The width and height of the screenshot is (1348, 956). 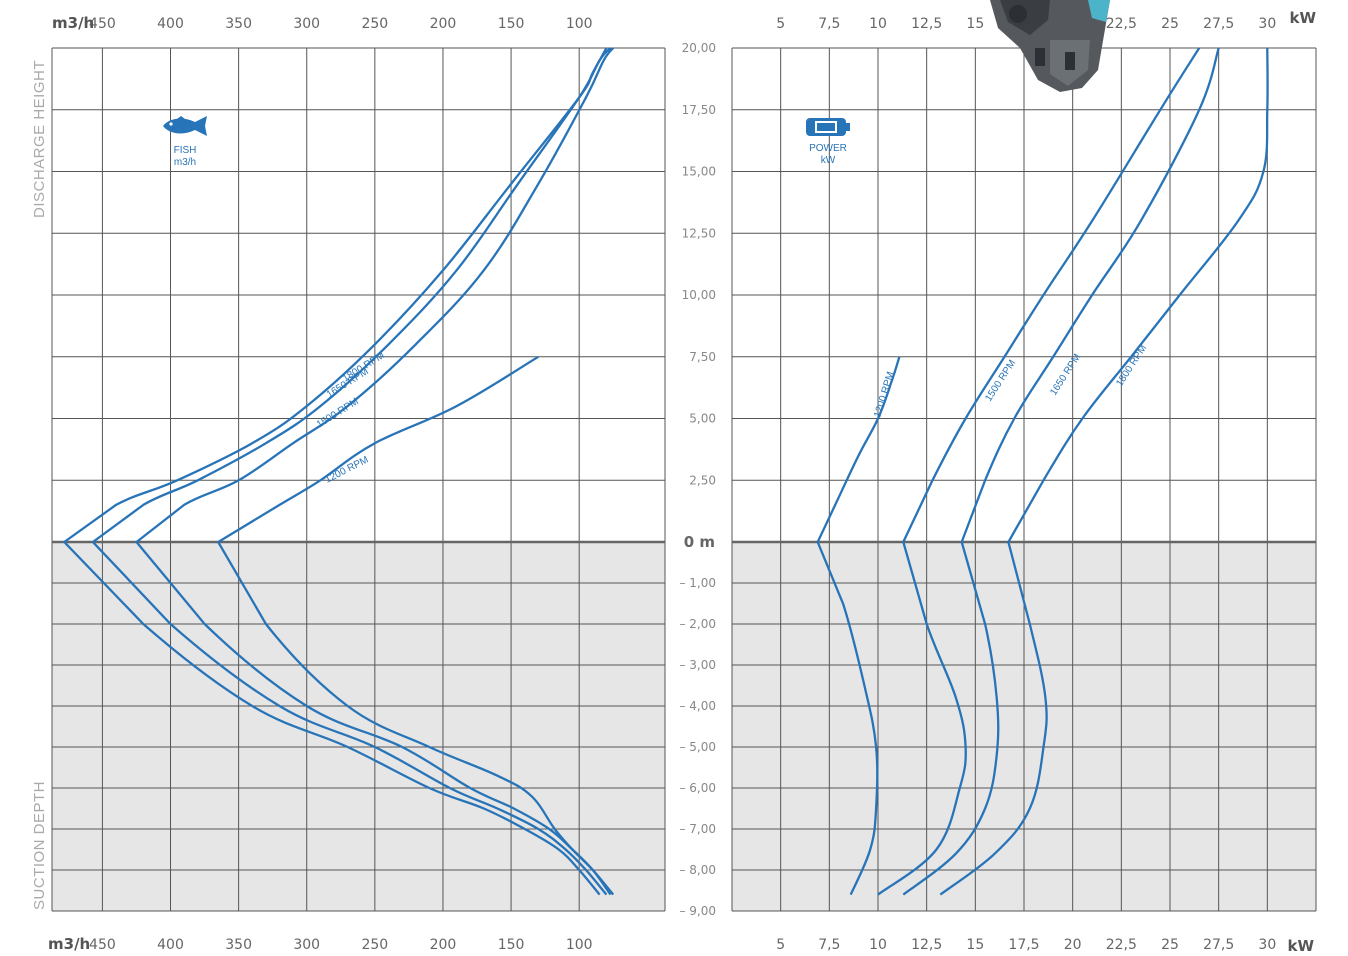 What do you see at coordinates (780, 945) in the screenshot?
I see `x-tick-label-bottom: 5` at bounding box center [780, 945].